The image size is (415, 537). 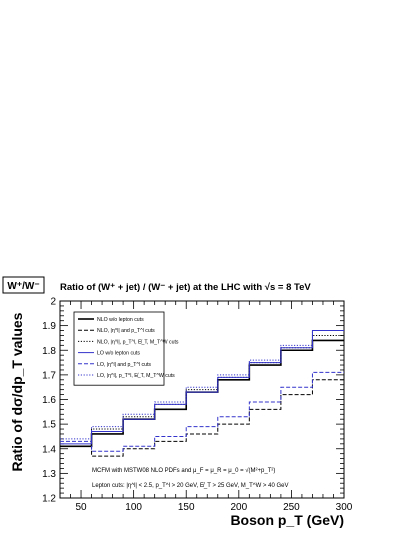 I want to click on legend-label: NLO w/o lepton cuts, so click(x=120, y=320).